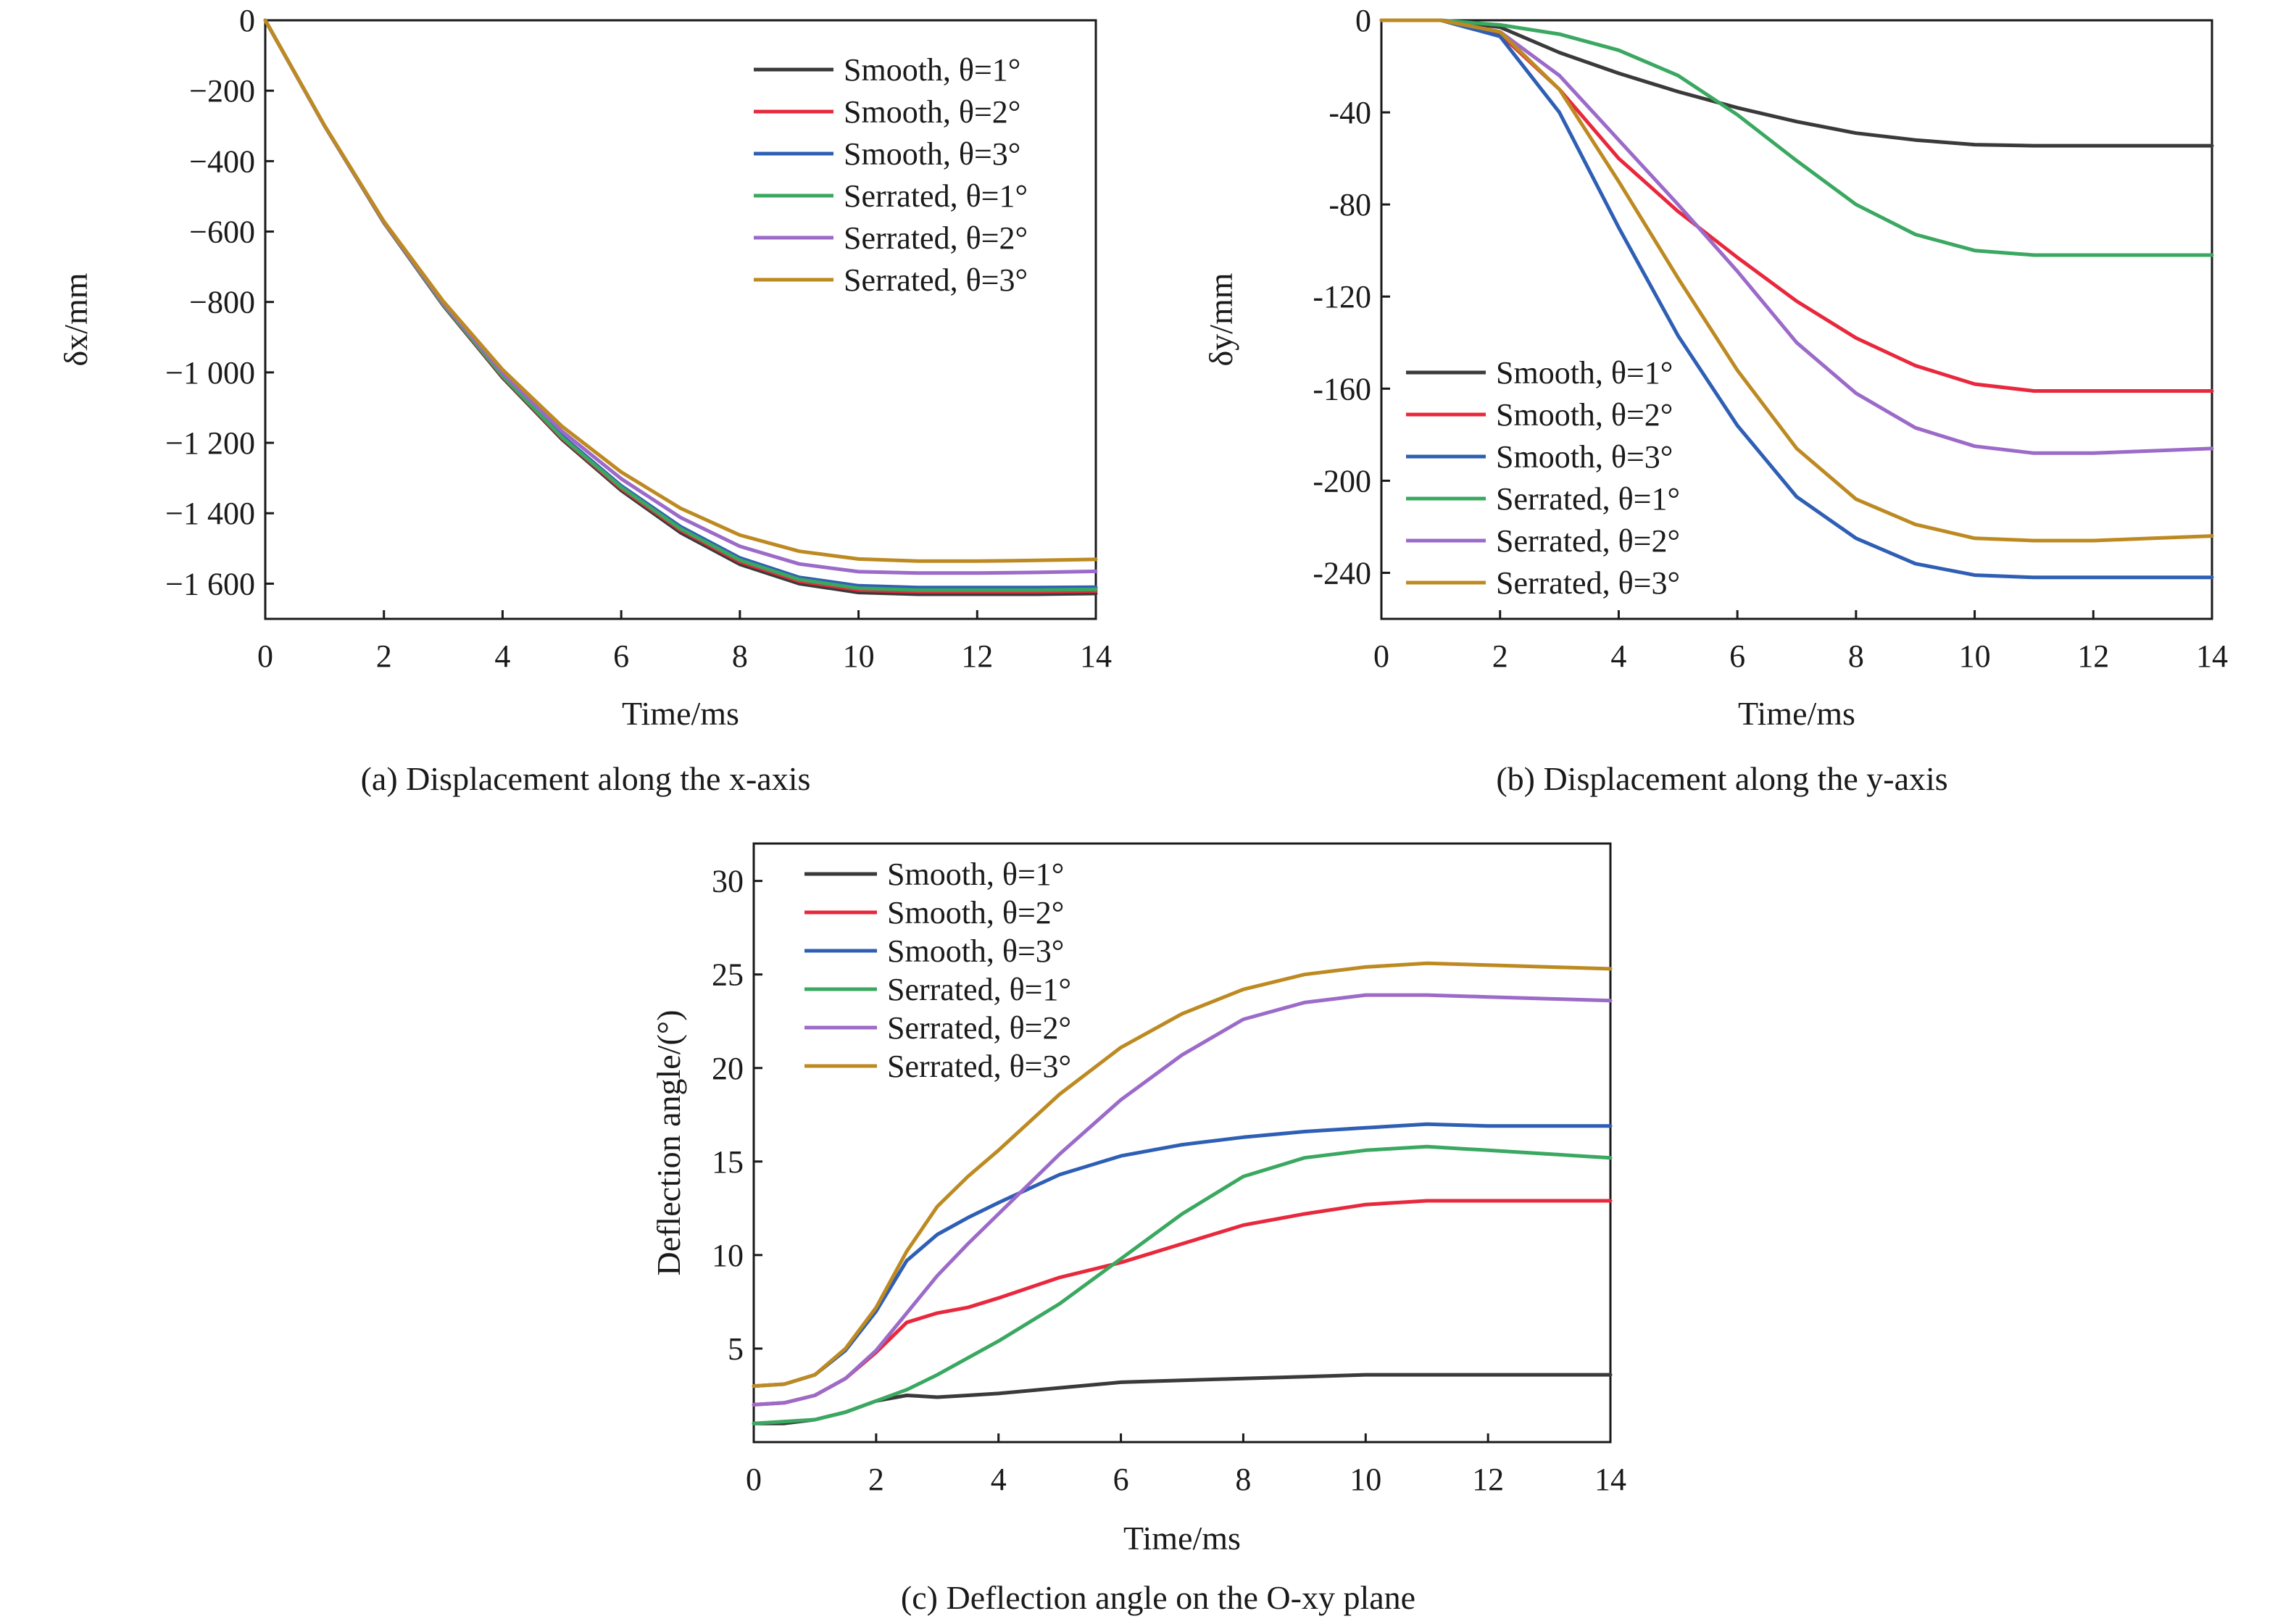  What do you see at coordinates (210, 513) in the screenshot?
I see `y-tick-label: −1 400` at bounding box center [210, 513].